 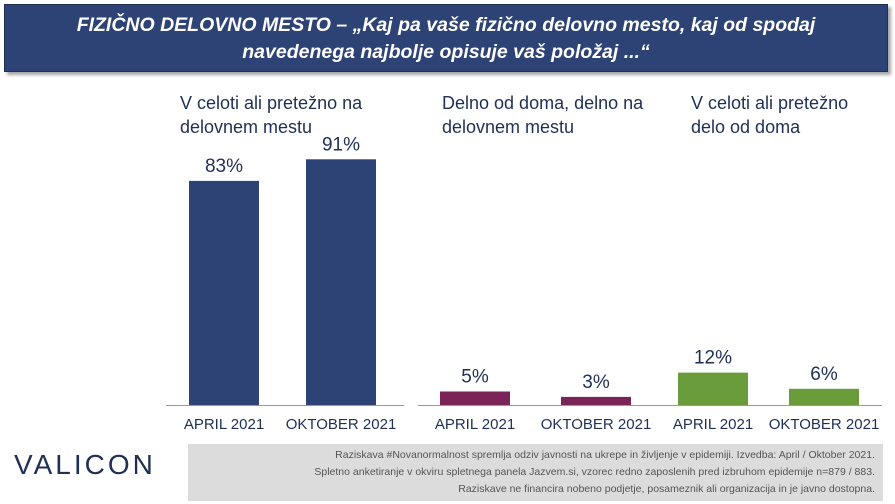 What do you see at coordinates (508, 127) in the screenshot?
I see `group-label-hybrid-line2: delovnem mestu` at bounding box center [508, 127].